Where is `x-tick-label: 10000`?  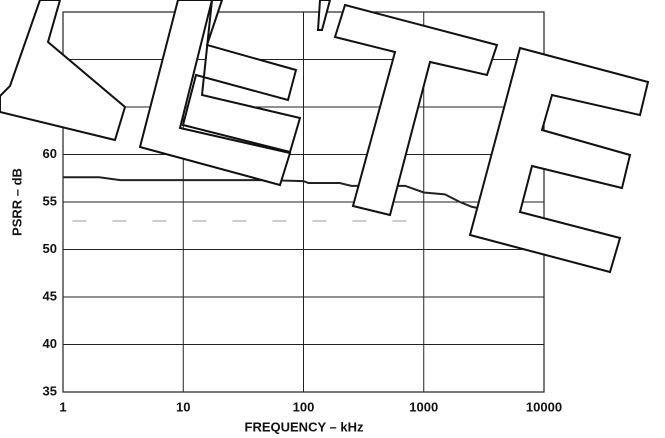 x-tick-label: 10000 is located at coordinates (544, 406).